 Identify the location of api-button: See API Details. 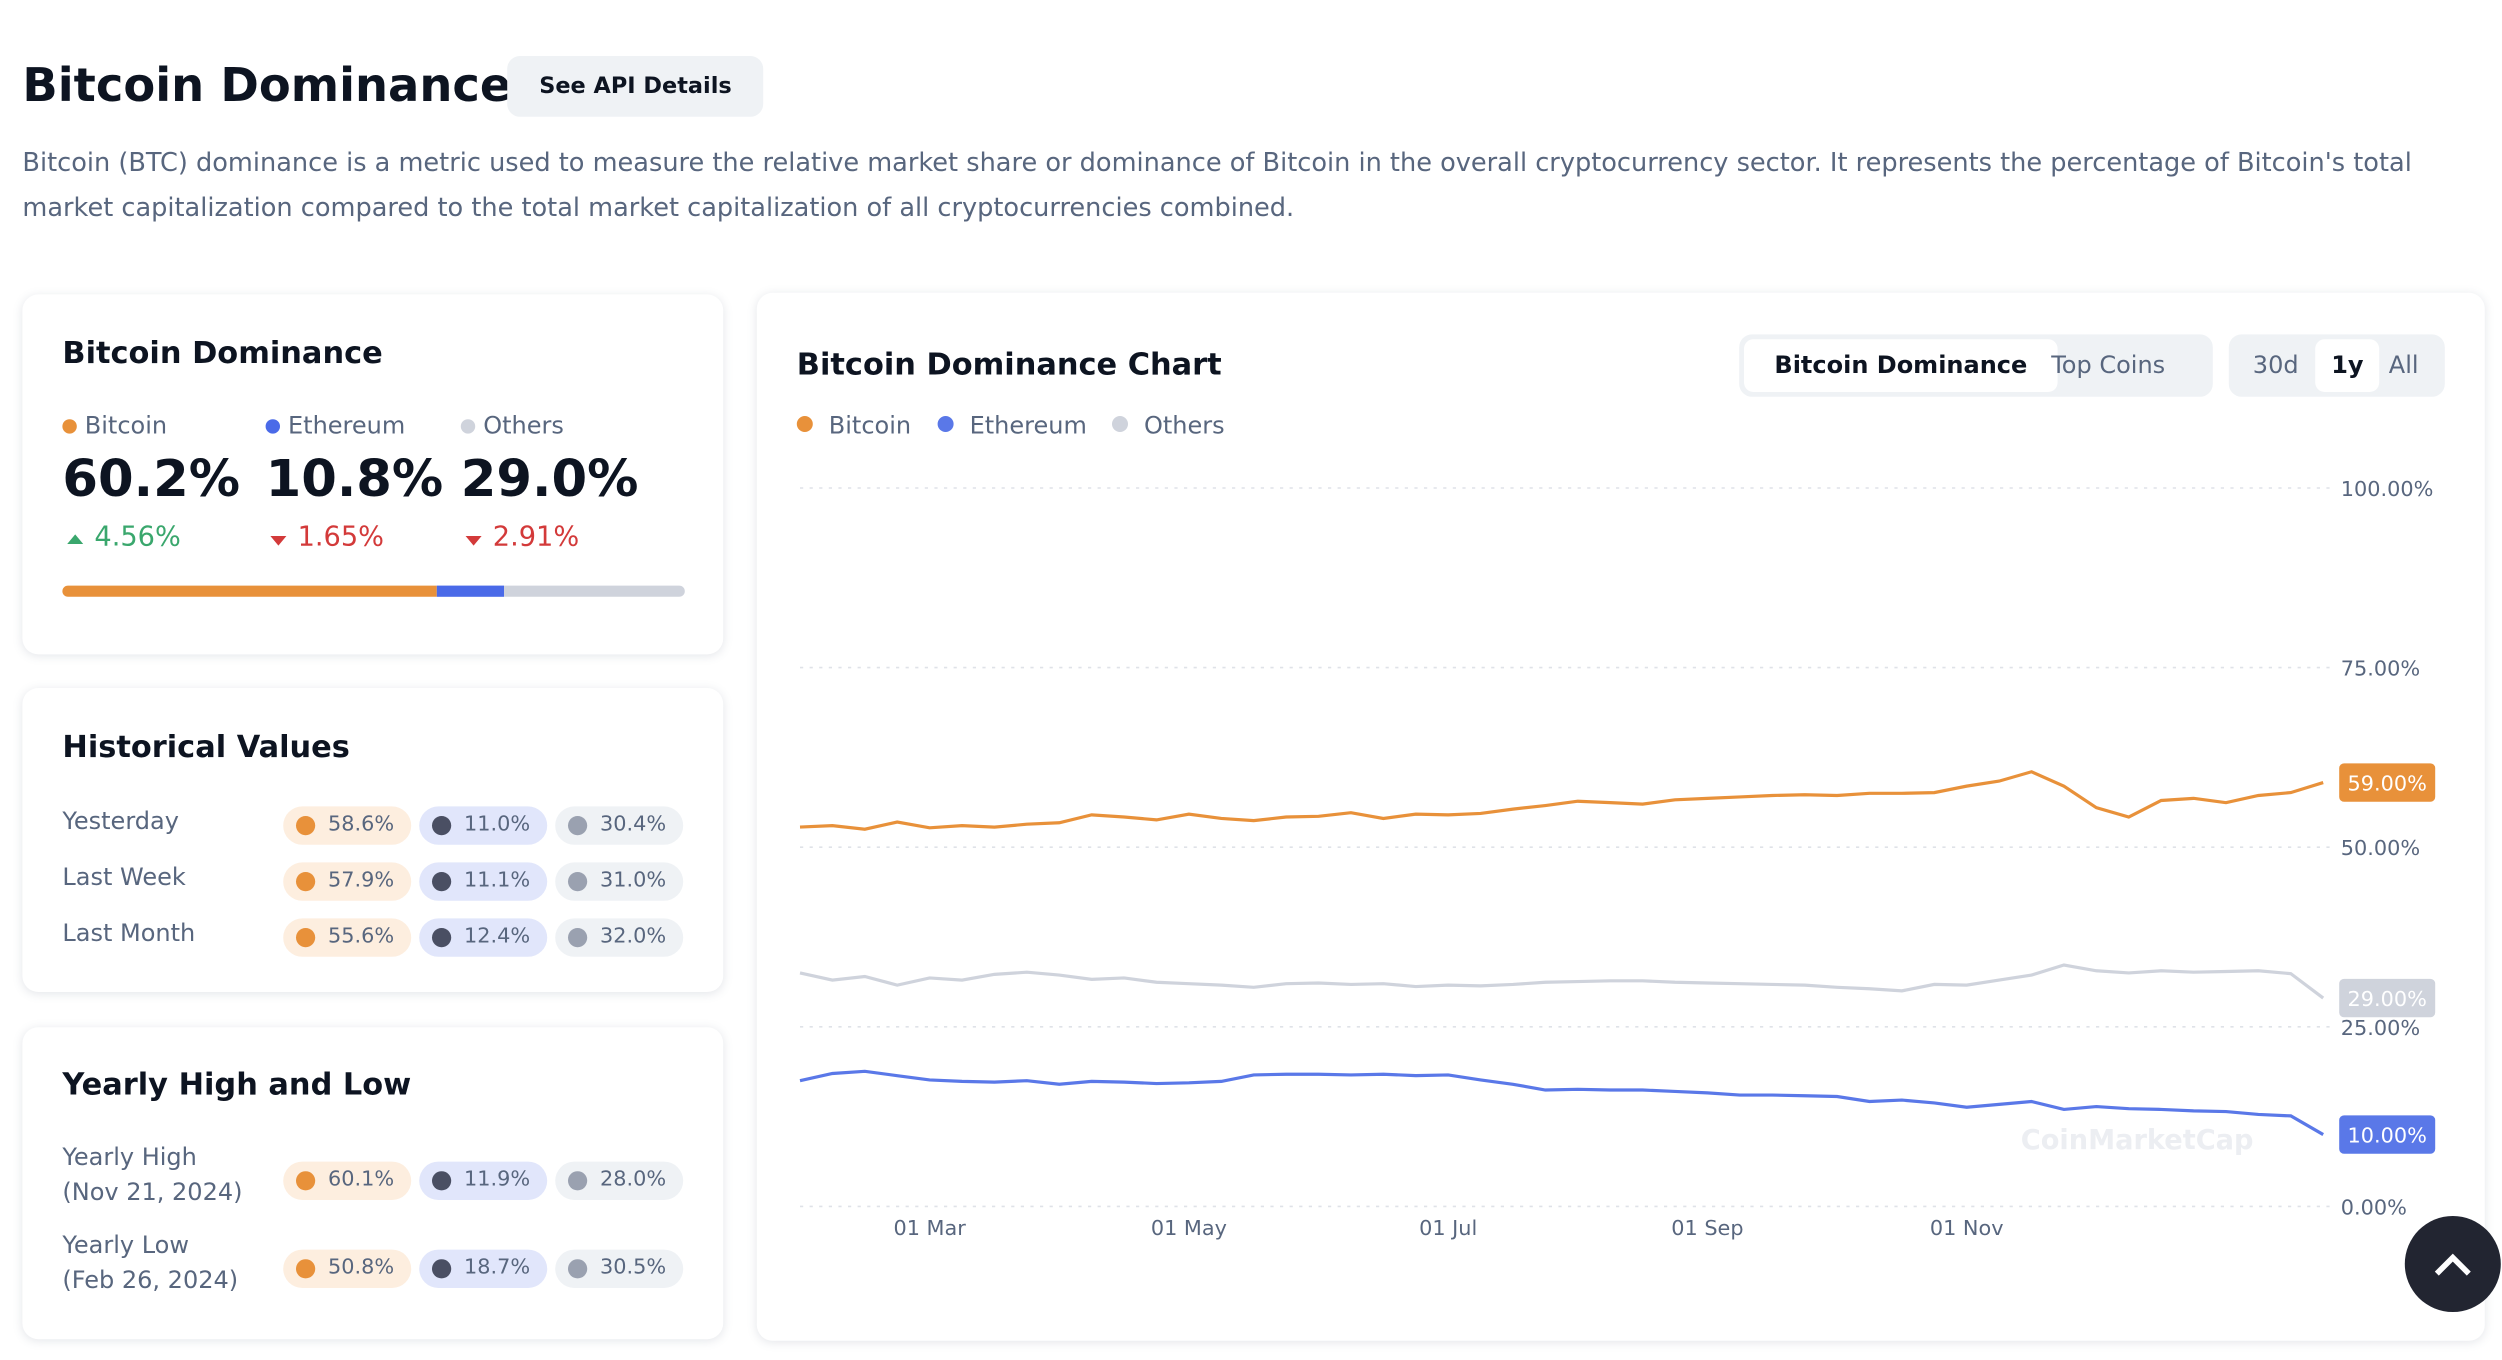
(635, 86).